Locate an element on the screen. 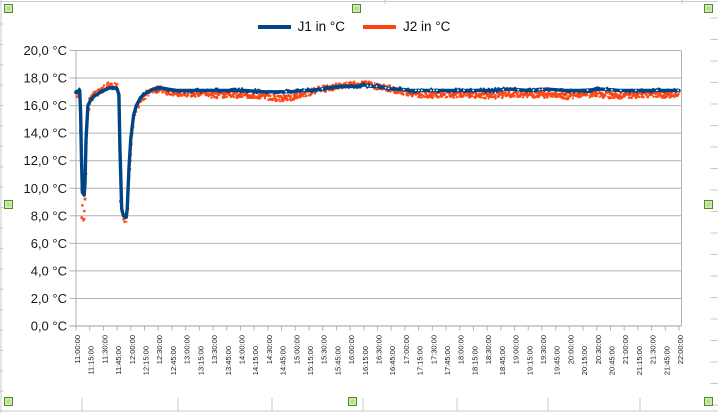 The width and height of the screenshot is (718, 413). x-axis-tick-label: 16:00:00 is located at coordinates (351, 349).